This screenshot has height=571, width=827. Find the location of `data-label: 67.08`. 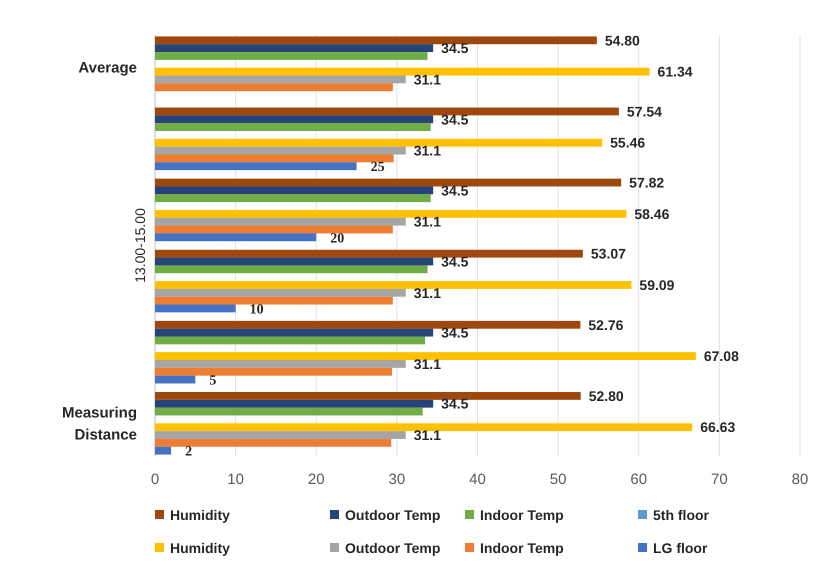

data-label: 67.08 is located at coordinates (722, 356).